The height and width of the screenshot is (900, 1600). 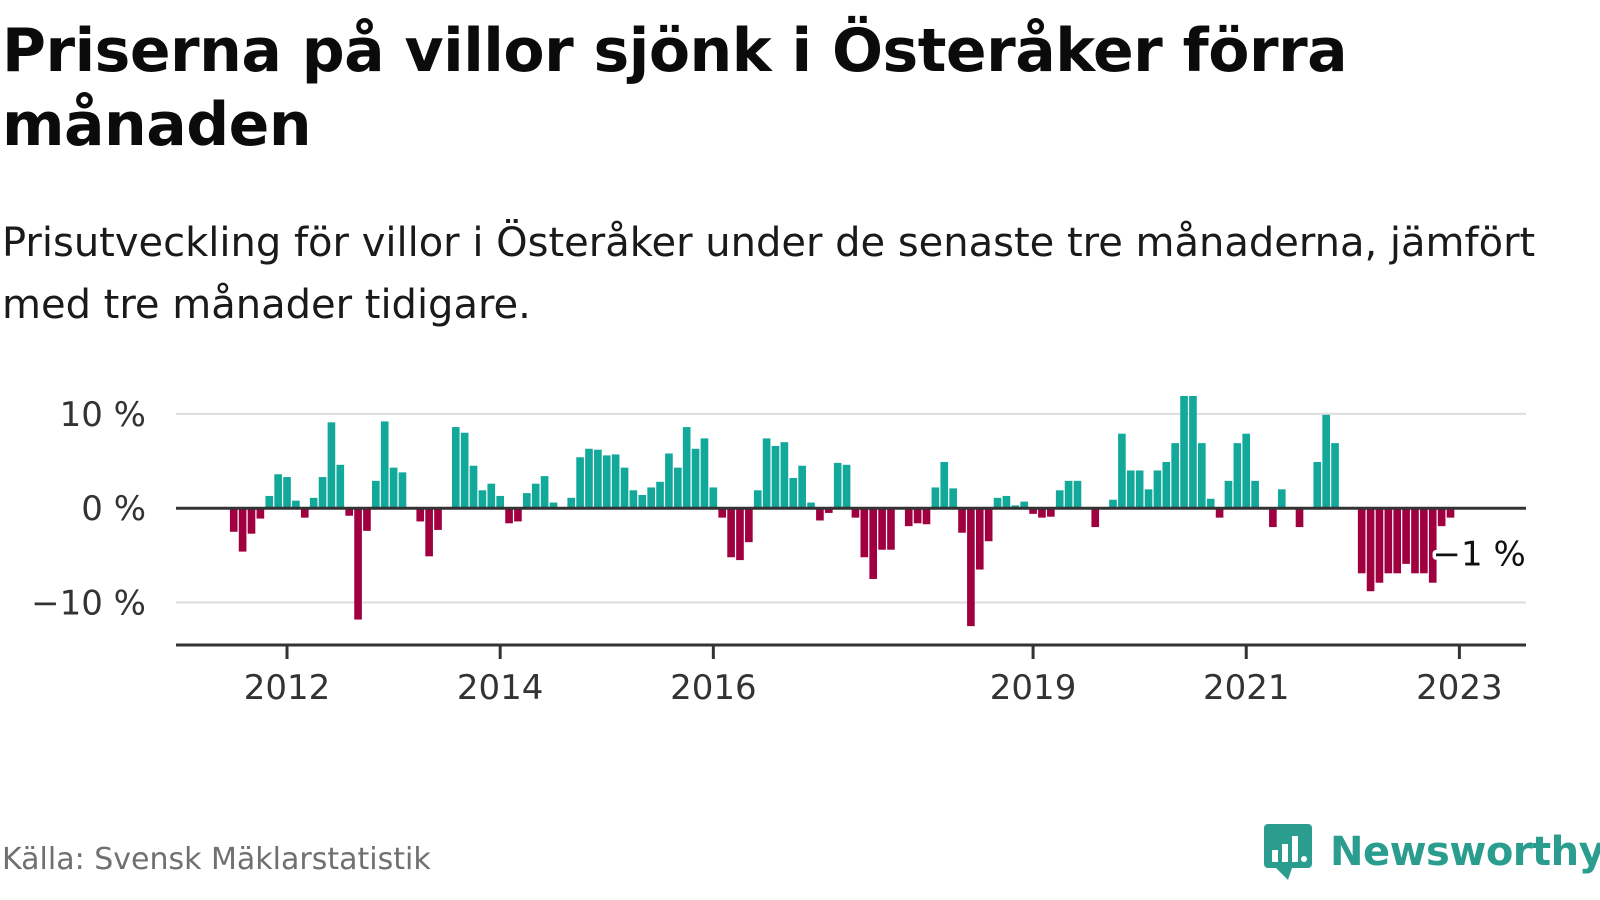 I want to click on last-value-annotation: −1 %, so click(x=1479, y=554).